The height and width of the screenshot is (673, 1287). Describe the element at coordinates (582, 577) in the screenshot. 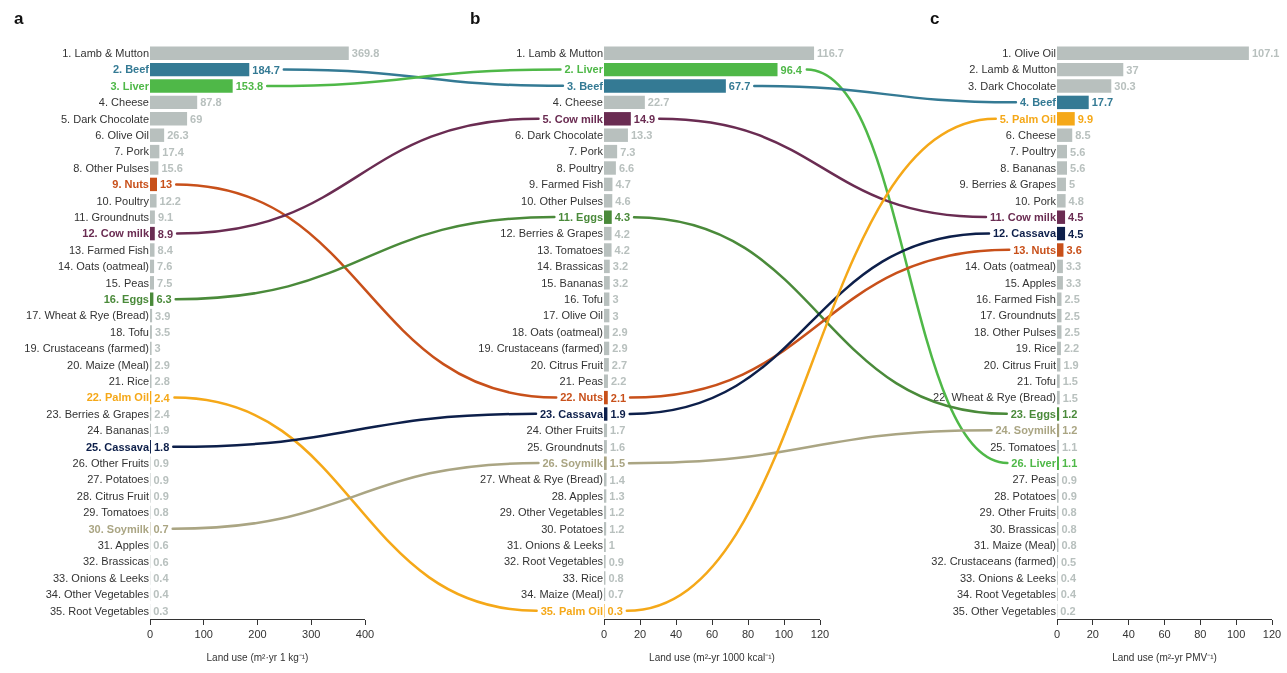

I see `y-tick-label: 33. Rice` at that location.